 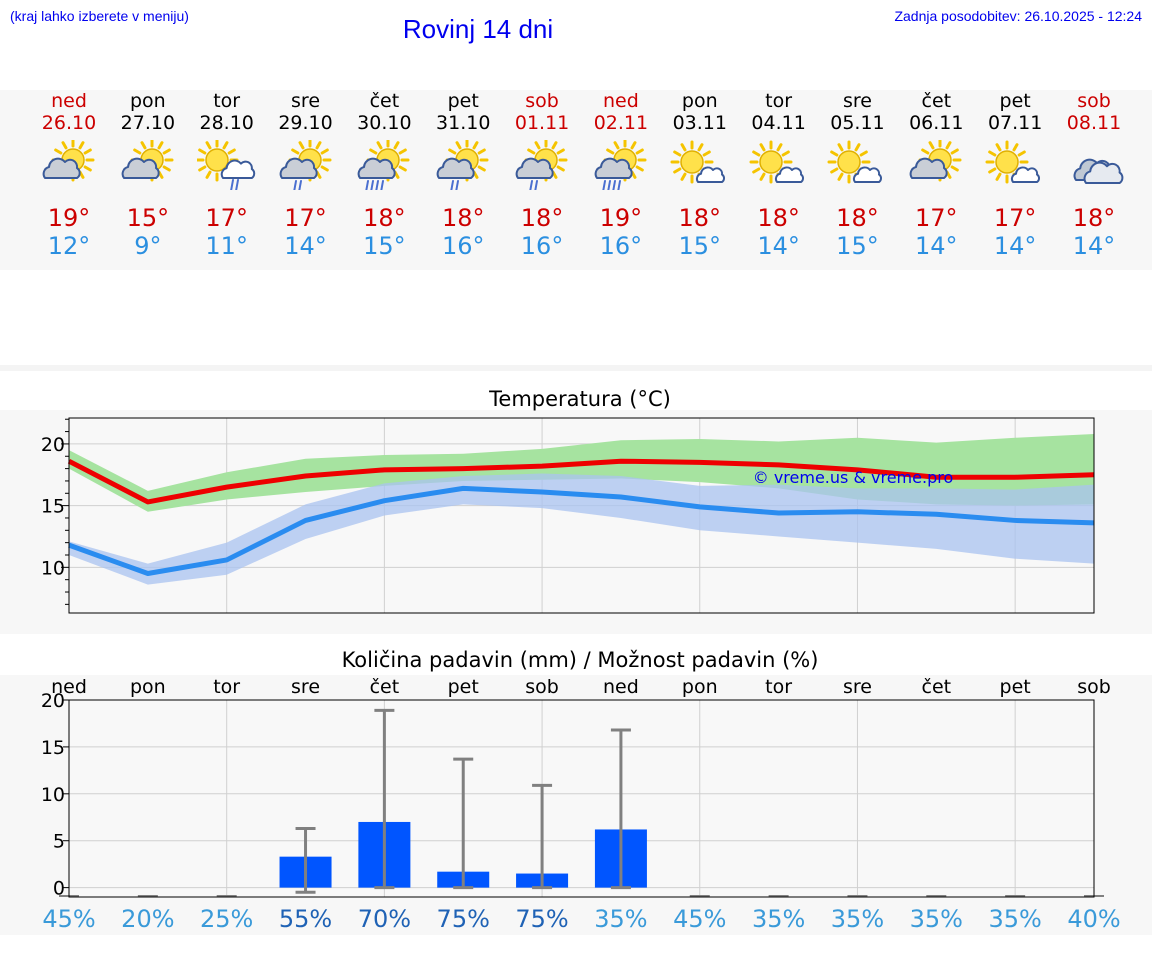 I want to click on min-temperature-range, so click(x=581, y=529).